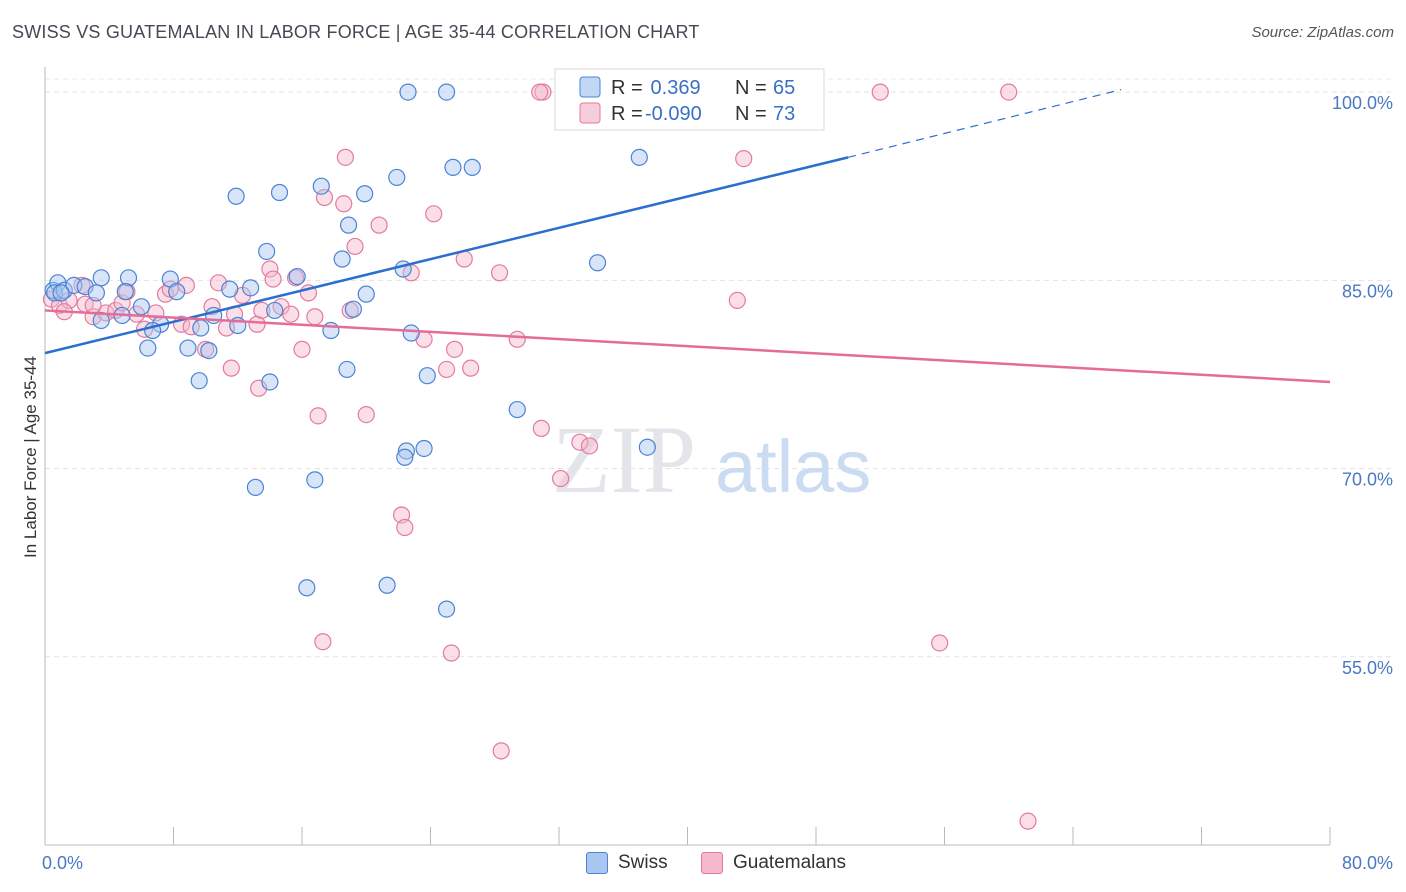  I want to click on legend-n-label-swiss: N =, so click(751, 88).